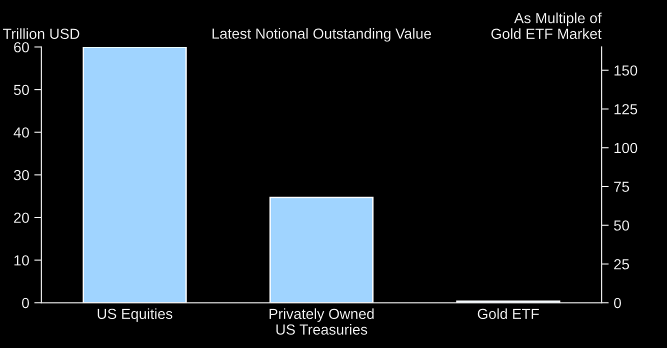 The height and width of the screenshot is (348, 667). I want to click on y2-tick-label: 50, so click(622, 225).